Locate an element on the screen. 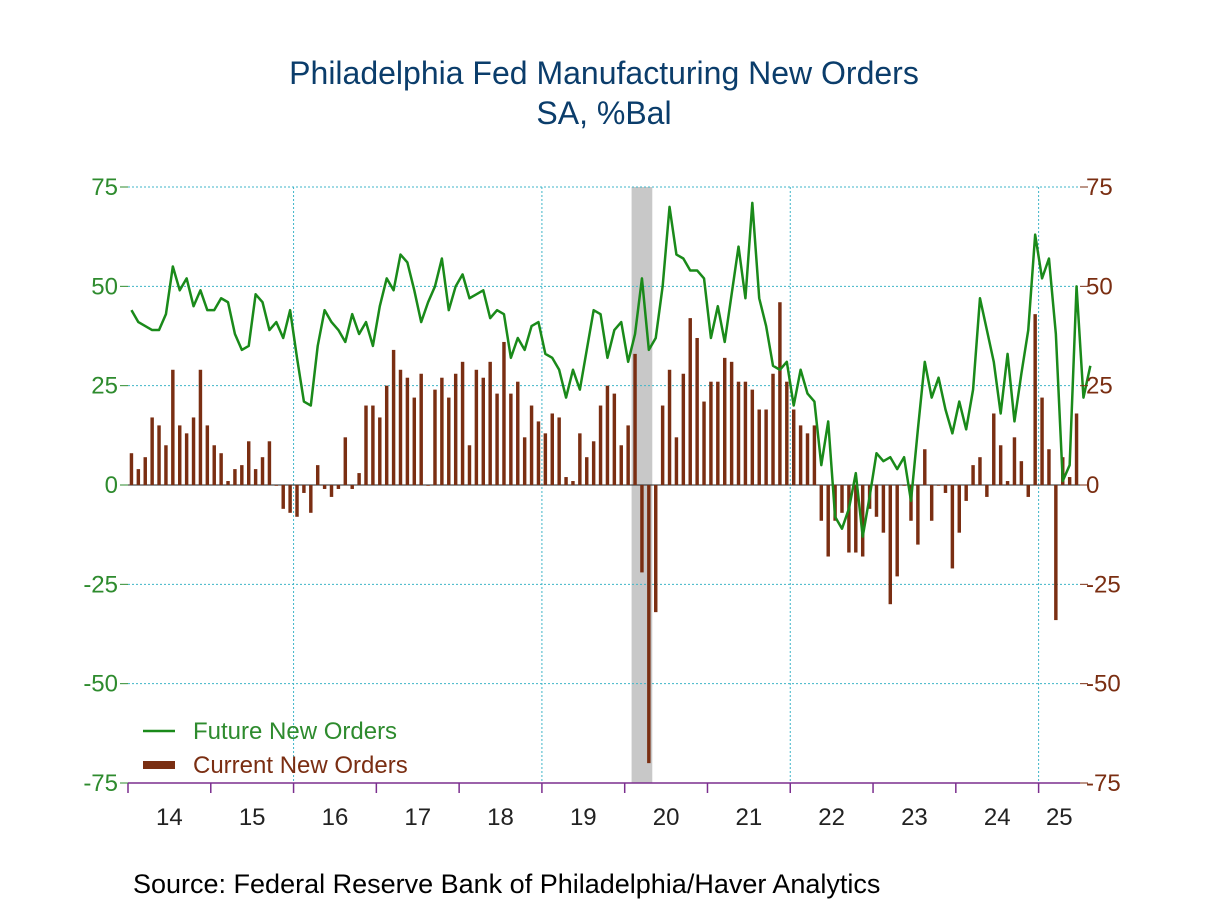 The height and width of the screenshot is (906, 1208). legend-label-future-new-orders: Future New Orders is located at coordinates (295, 731).